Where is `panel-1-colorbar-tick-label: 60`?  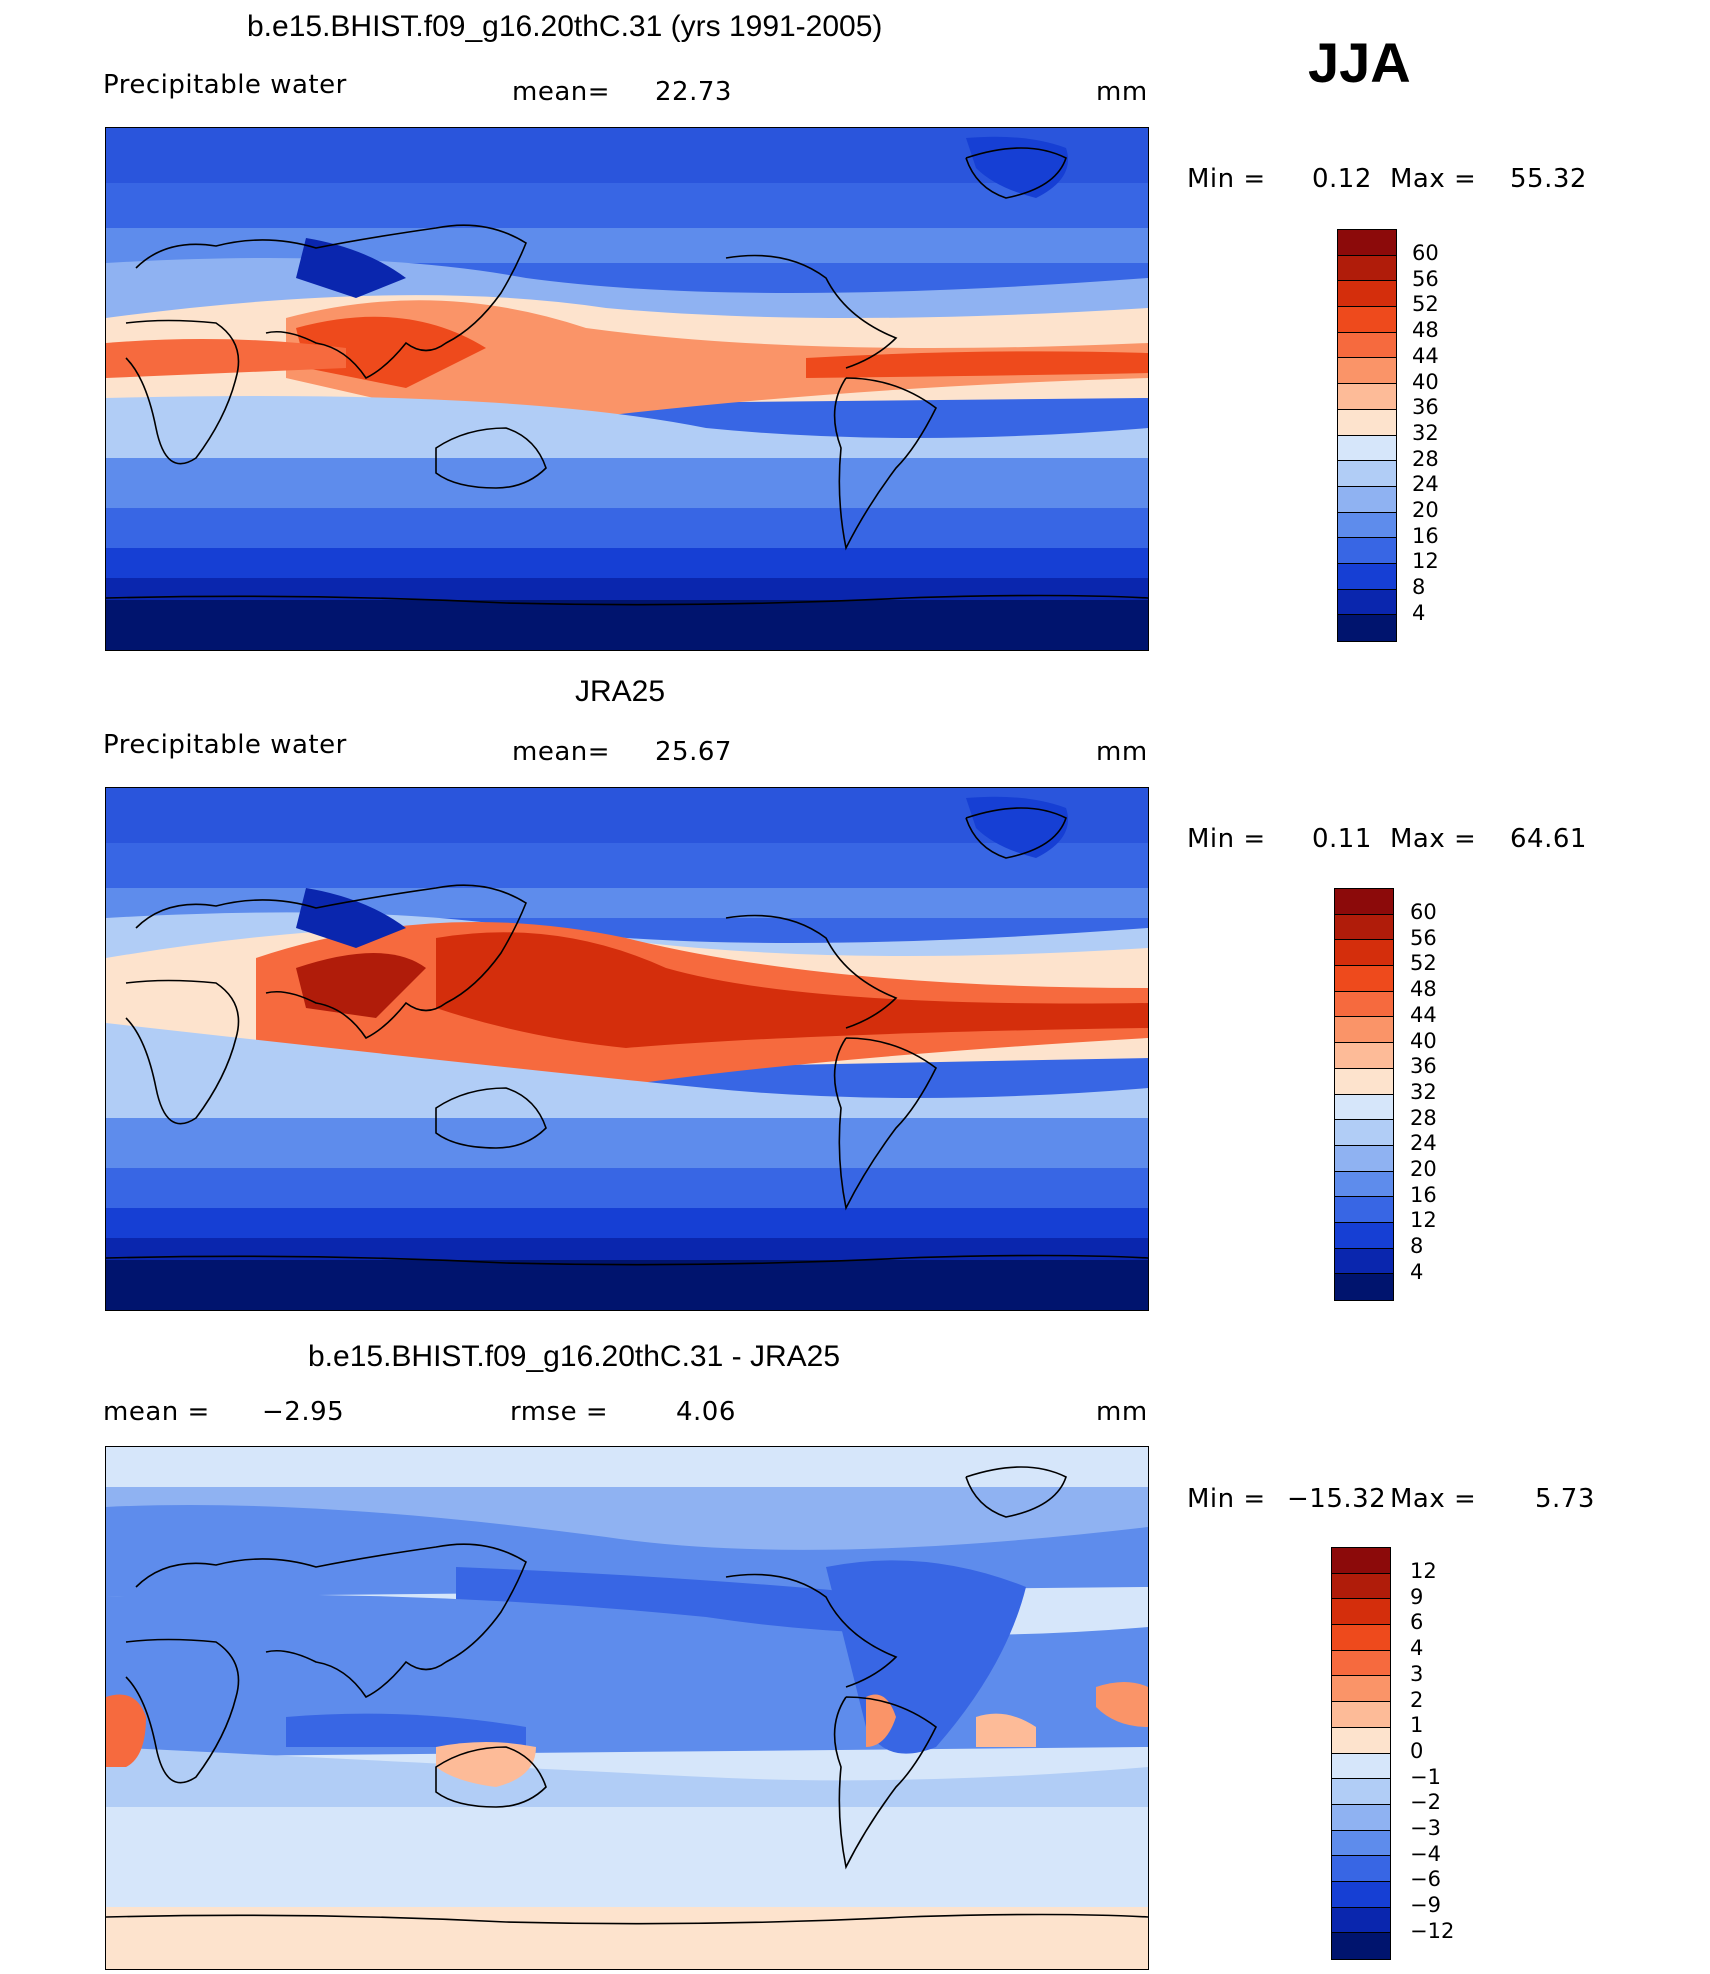 panel-1-colorbar-tick-label: 60 is located at coordinates (1425, 253).